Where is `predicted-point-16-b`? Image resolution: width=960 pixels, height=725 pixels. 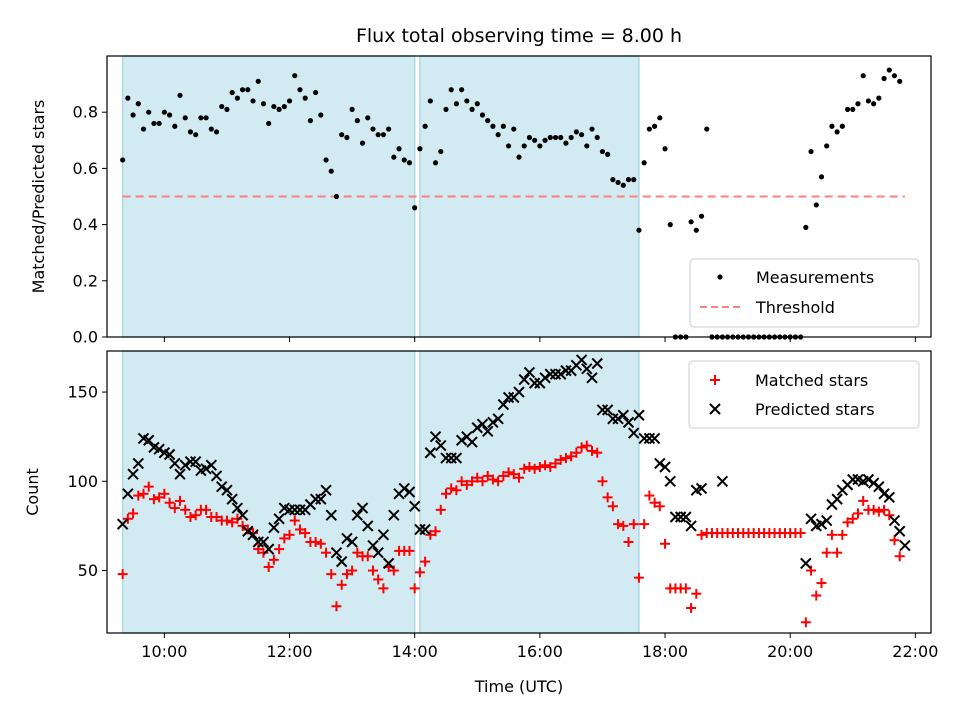 predicted-point-16-b is located at coordinates (206, 469).